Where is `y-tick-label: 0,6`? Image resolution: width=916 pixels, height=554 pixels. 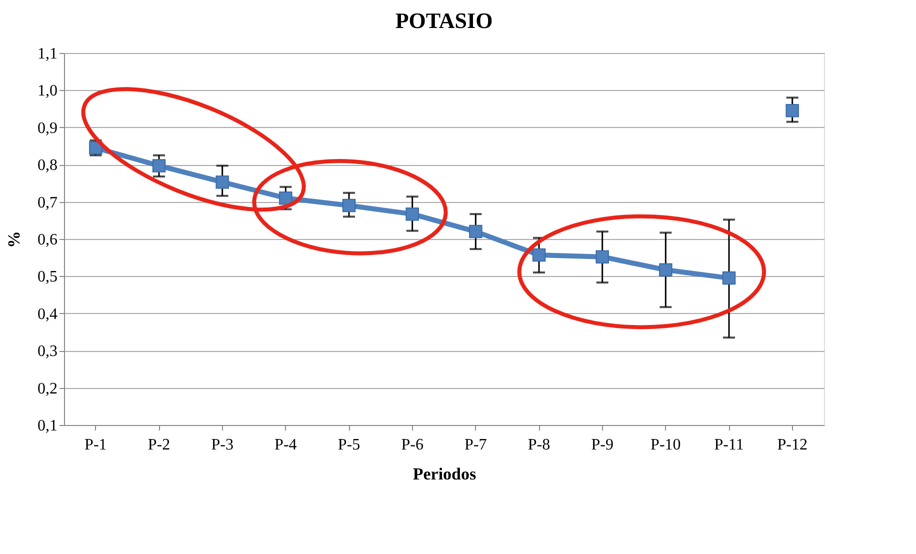
y-tick-label: 0,6 is located at coordinates (48, 240).